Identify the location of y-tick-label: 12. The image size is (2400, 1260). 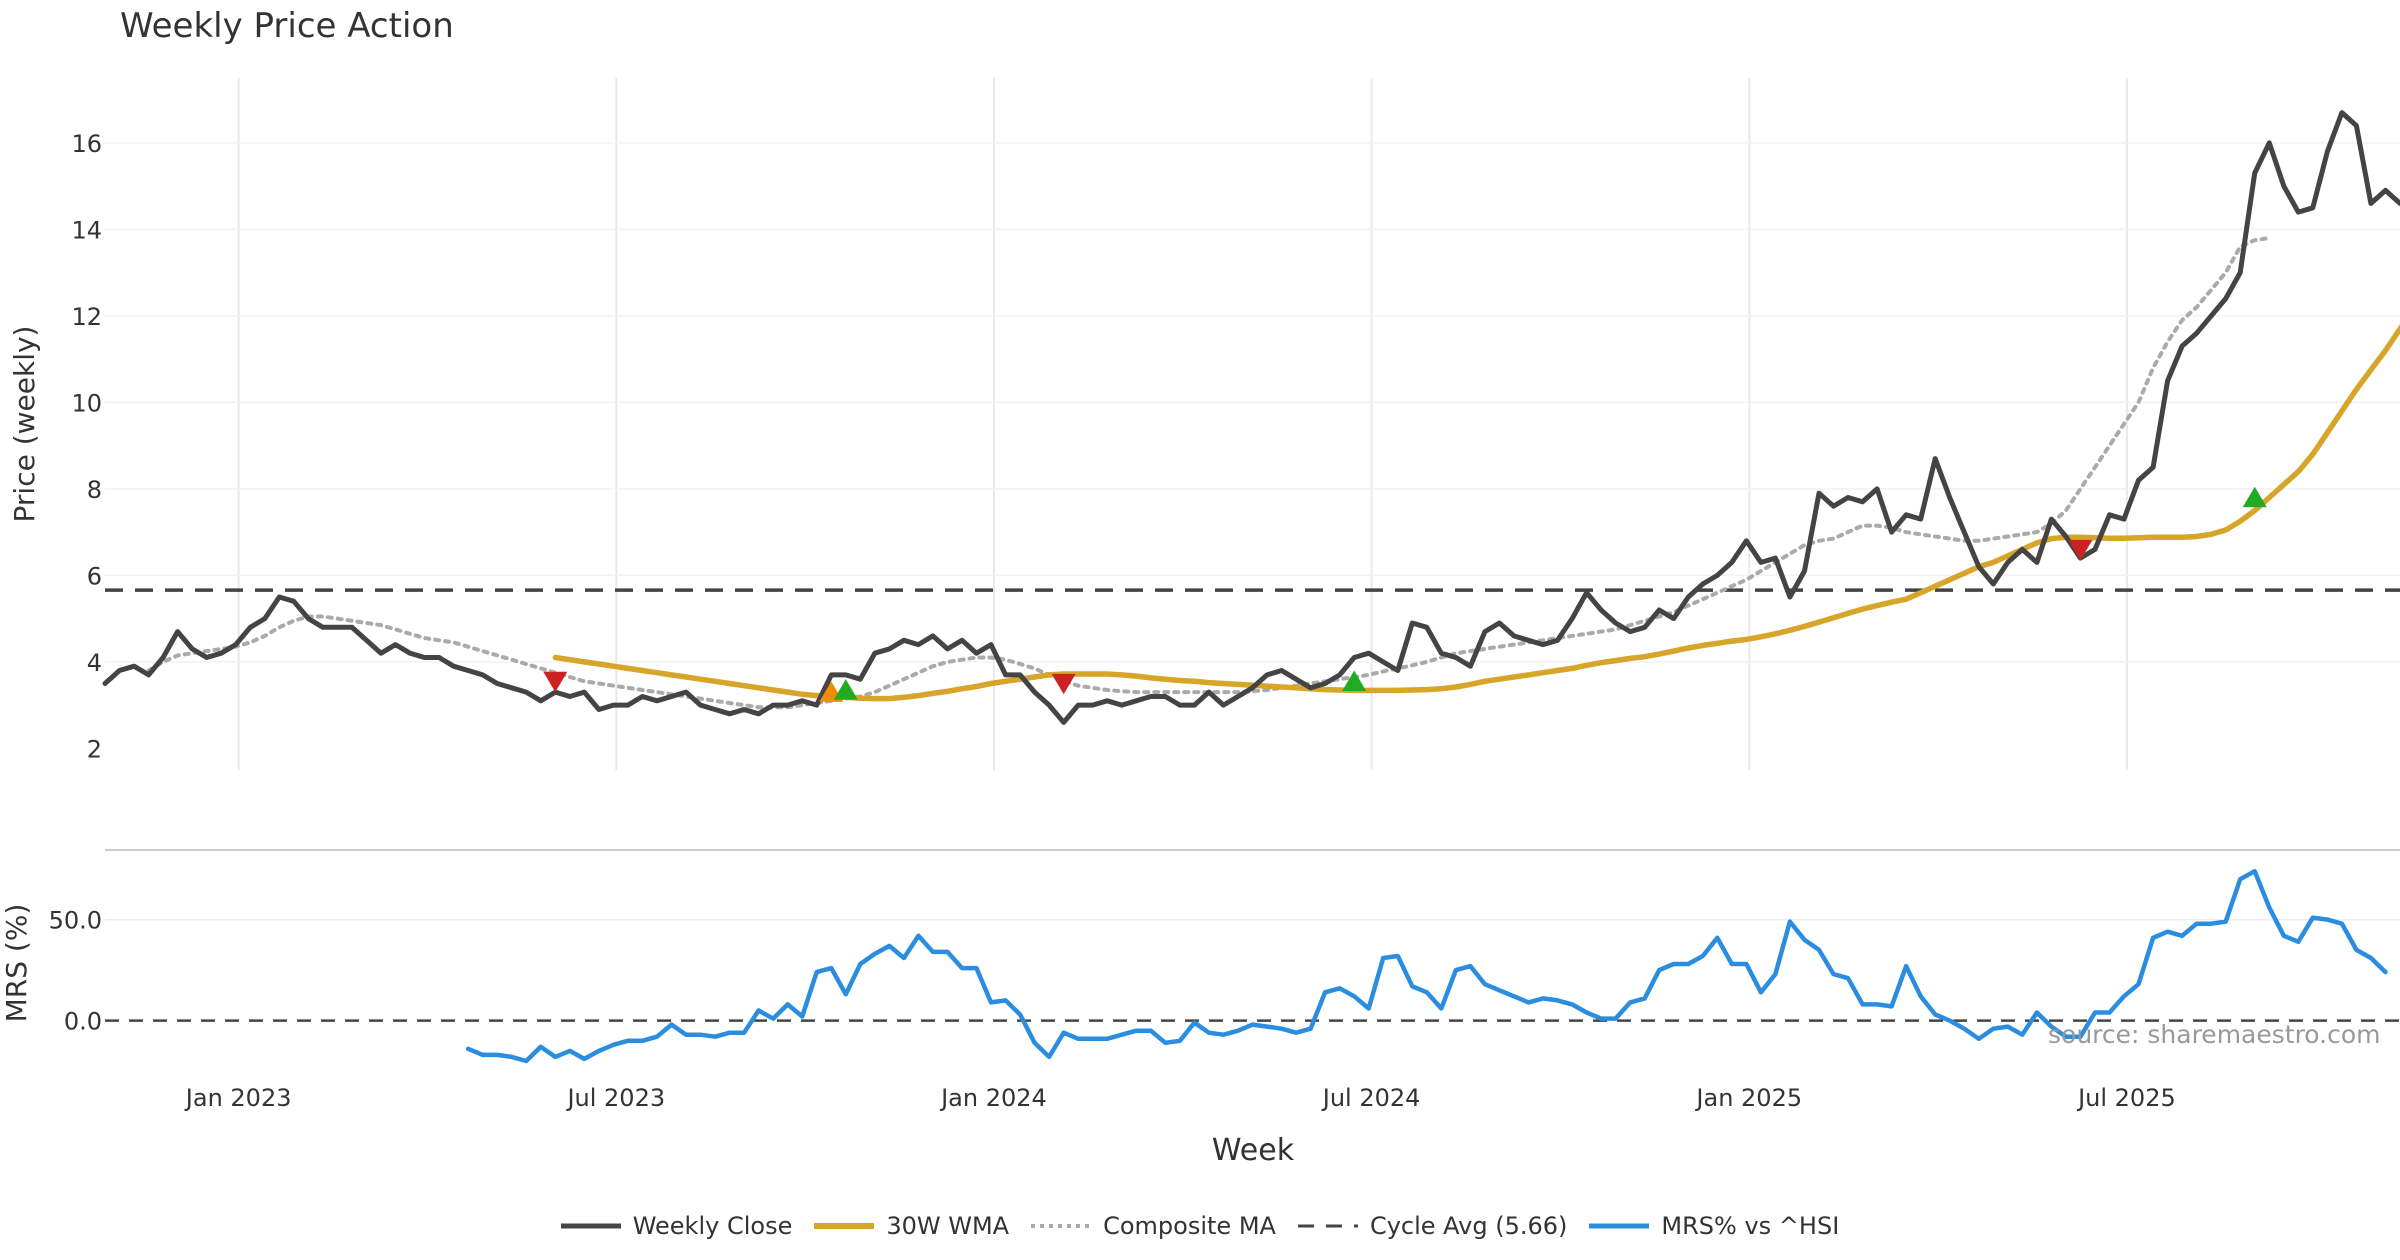
(86, 317).